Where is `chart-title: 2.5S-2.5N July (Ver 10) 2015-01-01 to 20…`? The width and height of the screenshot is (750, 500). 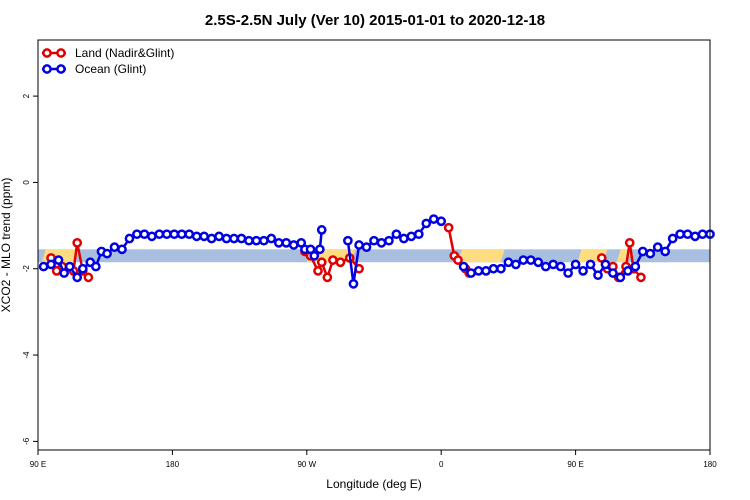 chart-title: 2.5S-2.5N July (Ver 10) 2015-01-01 to 20… is located at coordinates (375, 20).